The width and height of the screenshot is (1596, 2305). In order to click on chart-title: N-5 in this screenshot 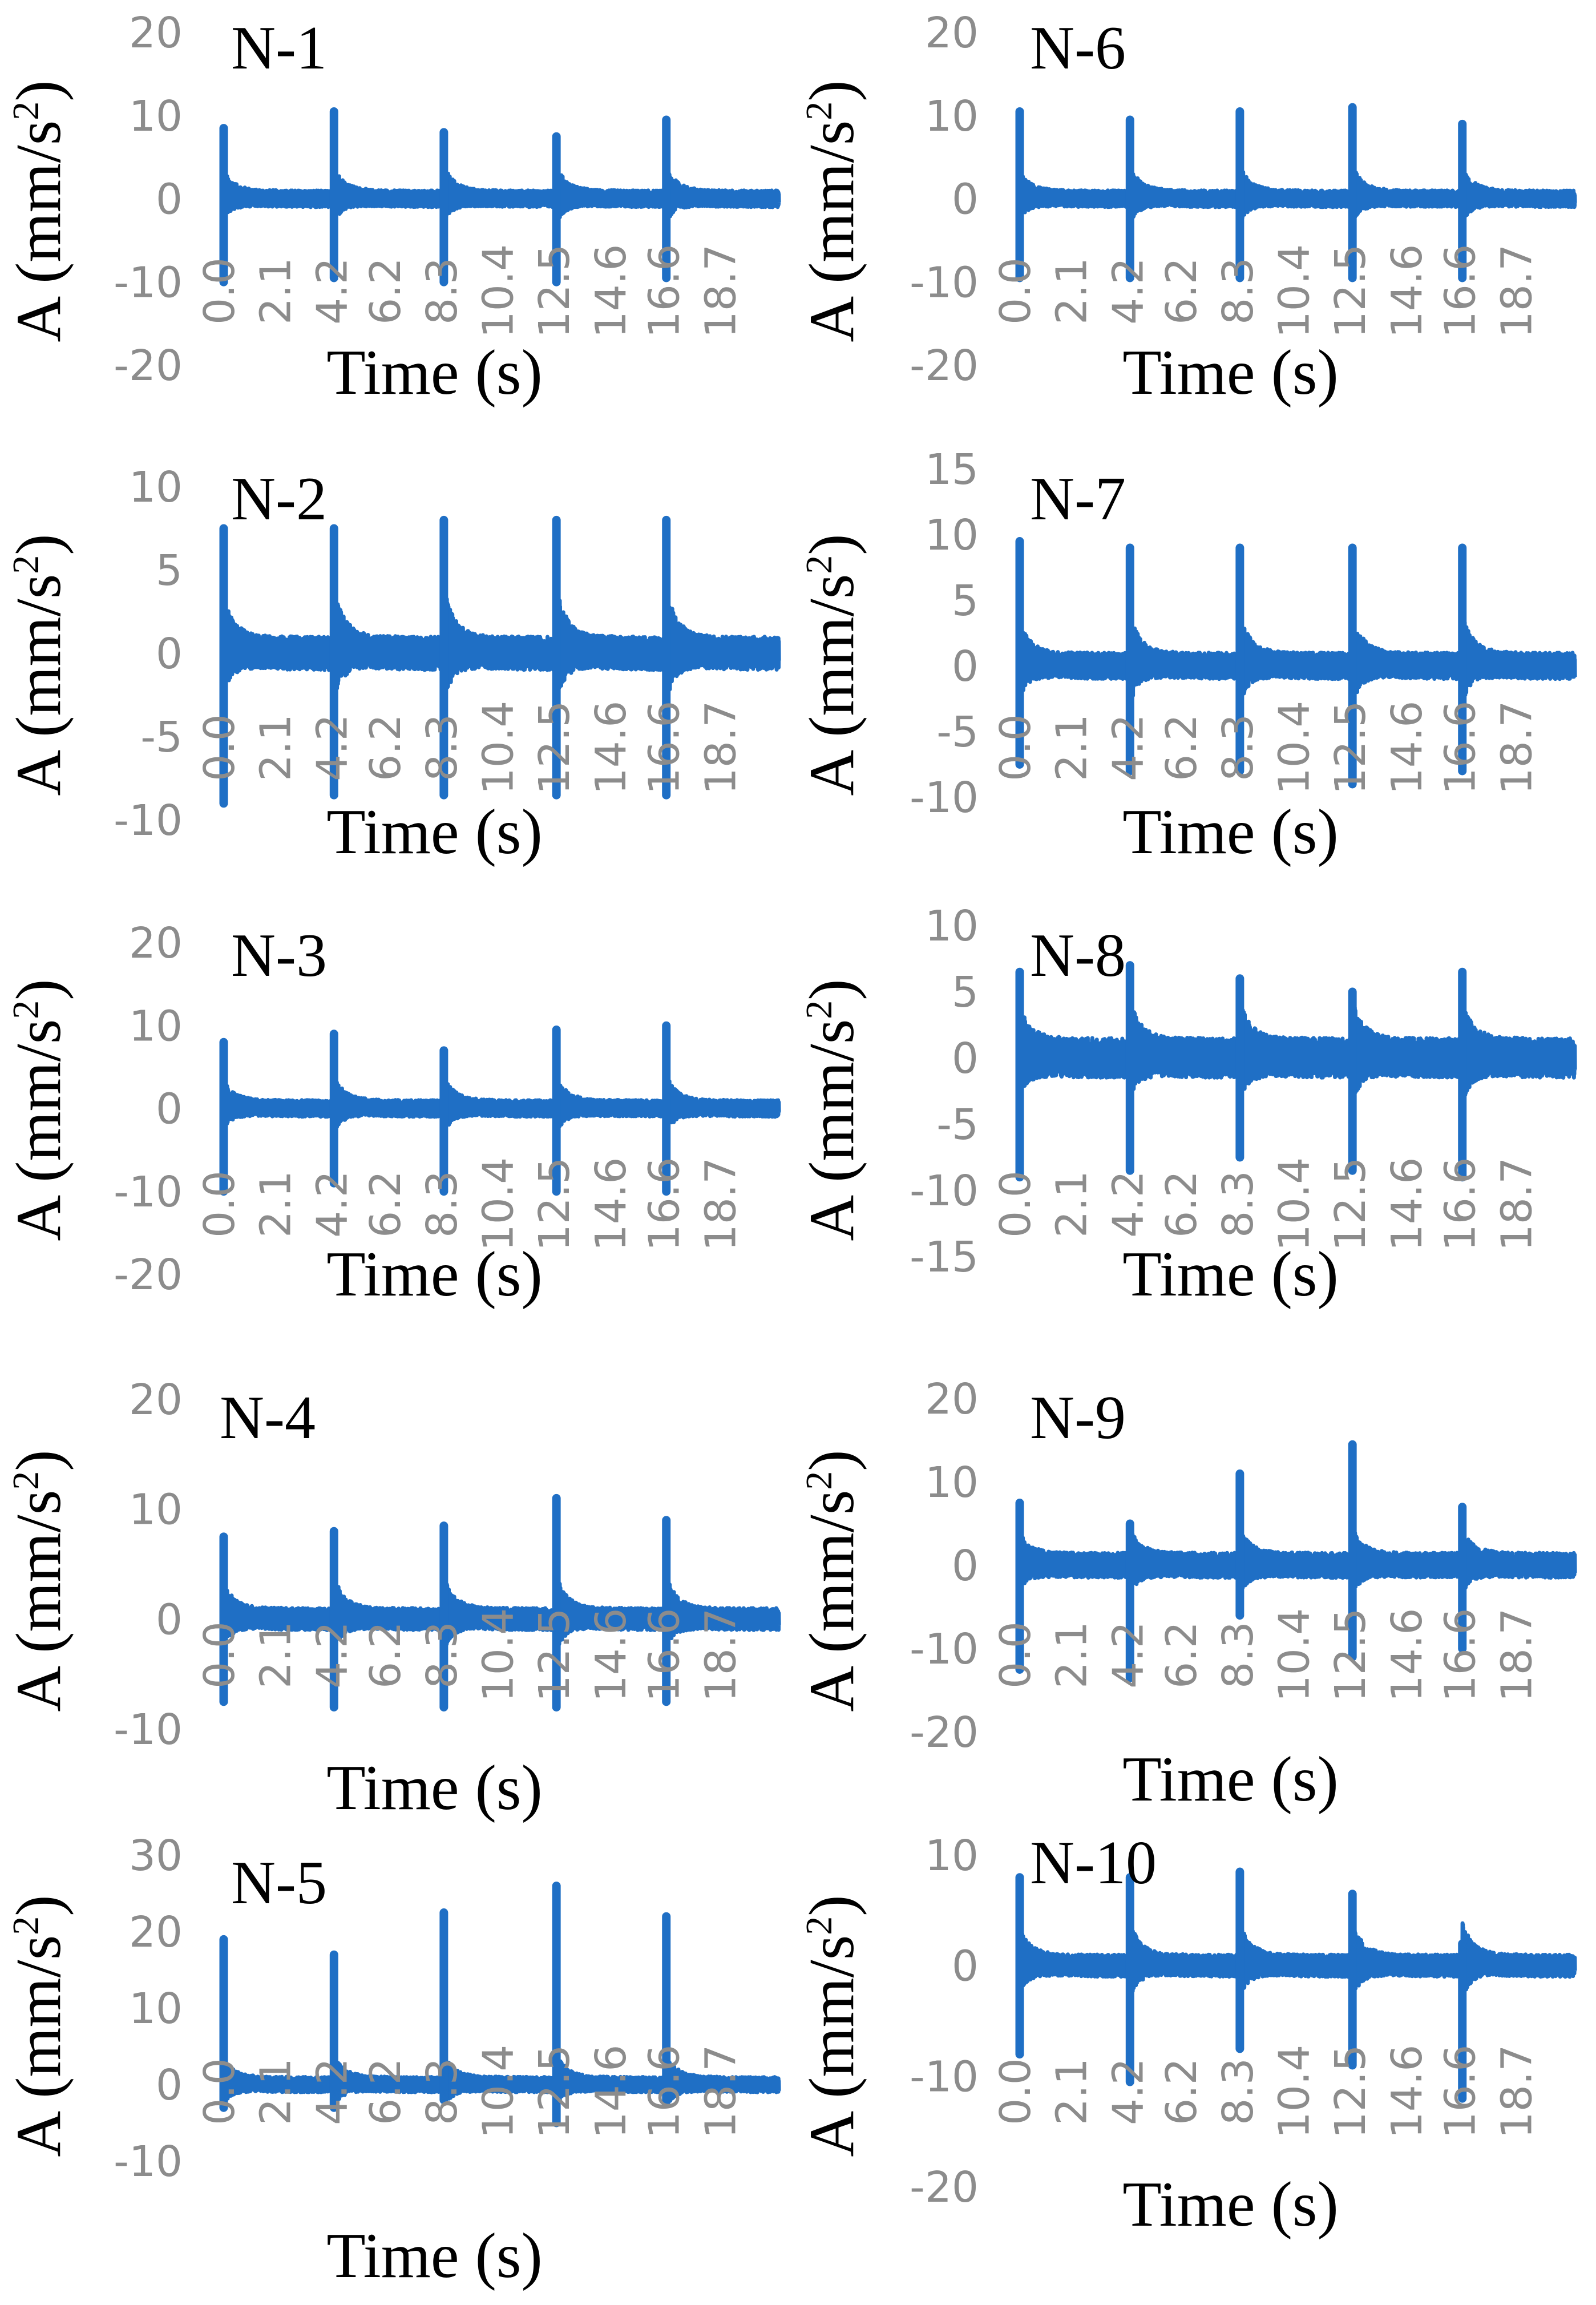, I will do `click(279, 1883)`.